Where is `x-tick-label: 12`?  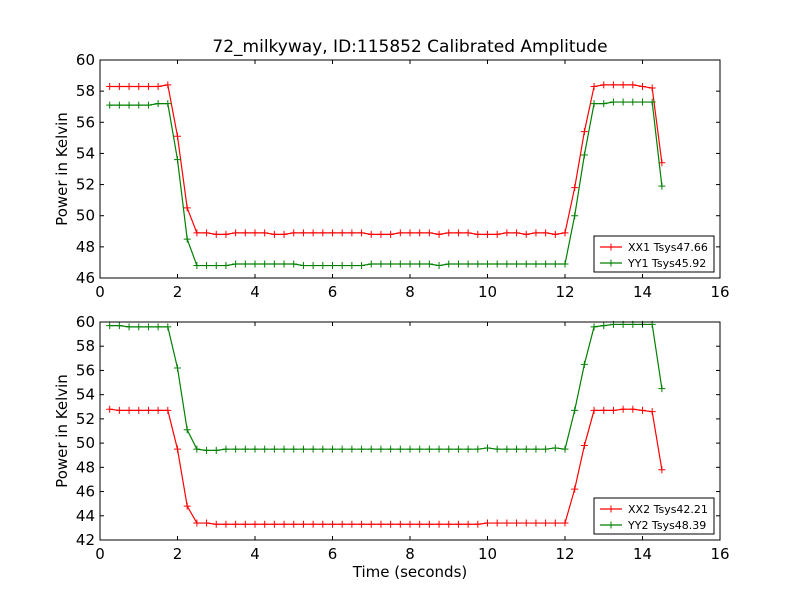
x-tick-label: 12 is located at coordinates (564, 292).